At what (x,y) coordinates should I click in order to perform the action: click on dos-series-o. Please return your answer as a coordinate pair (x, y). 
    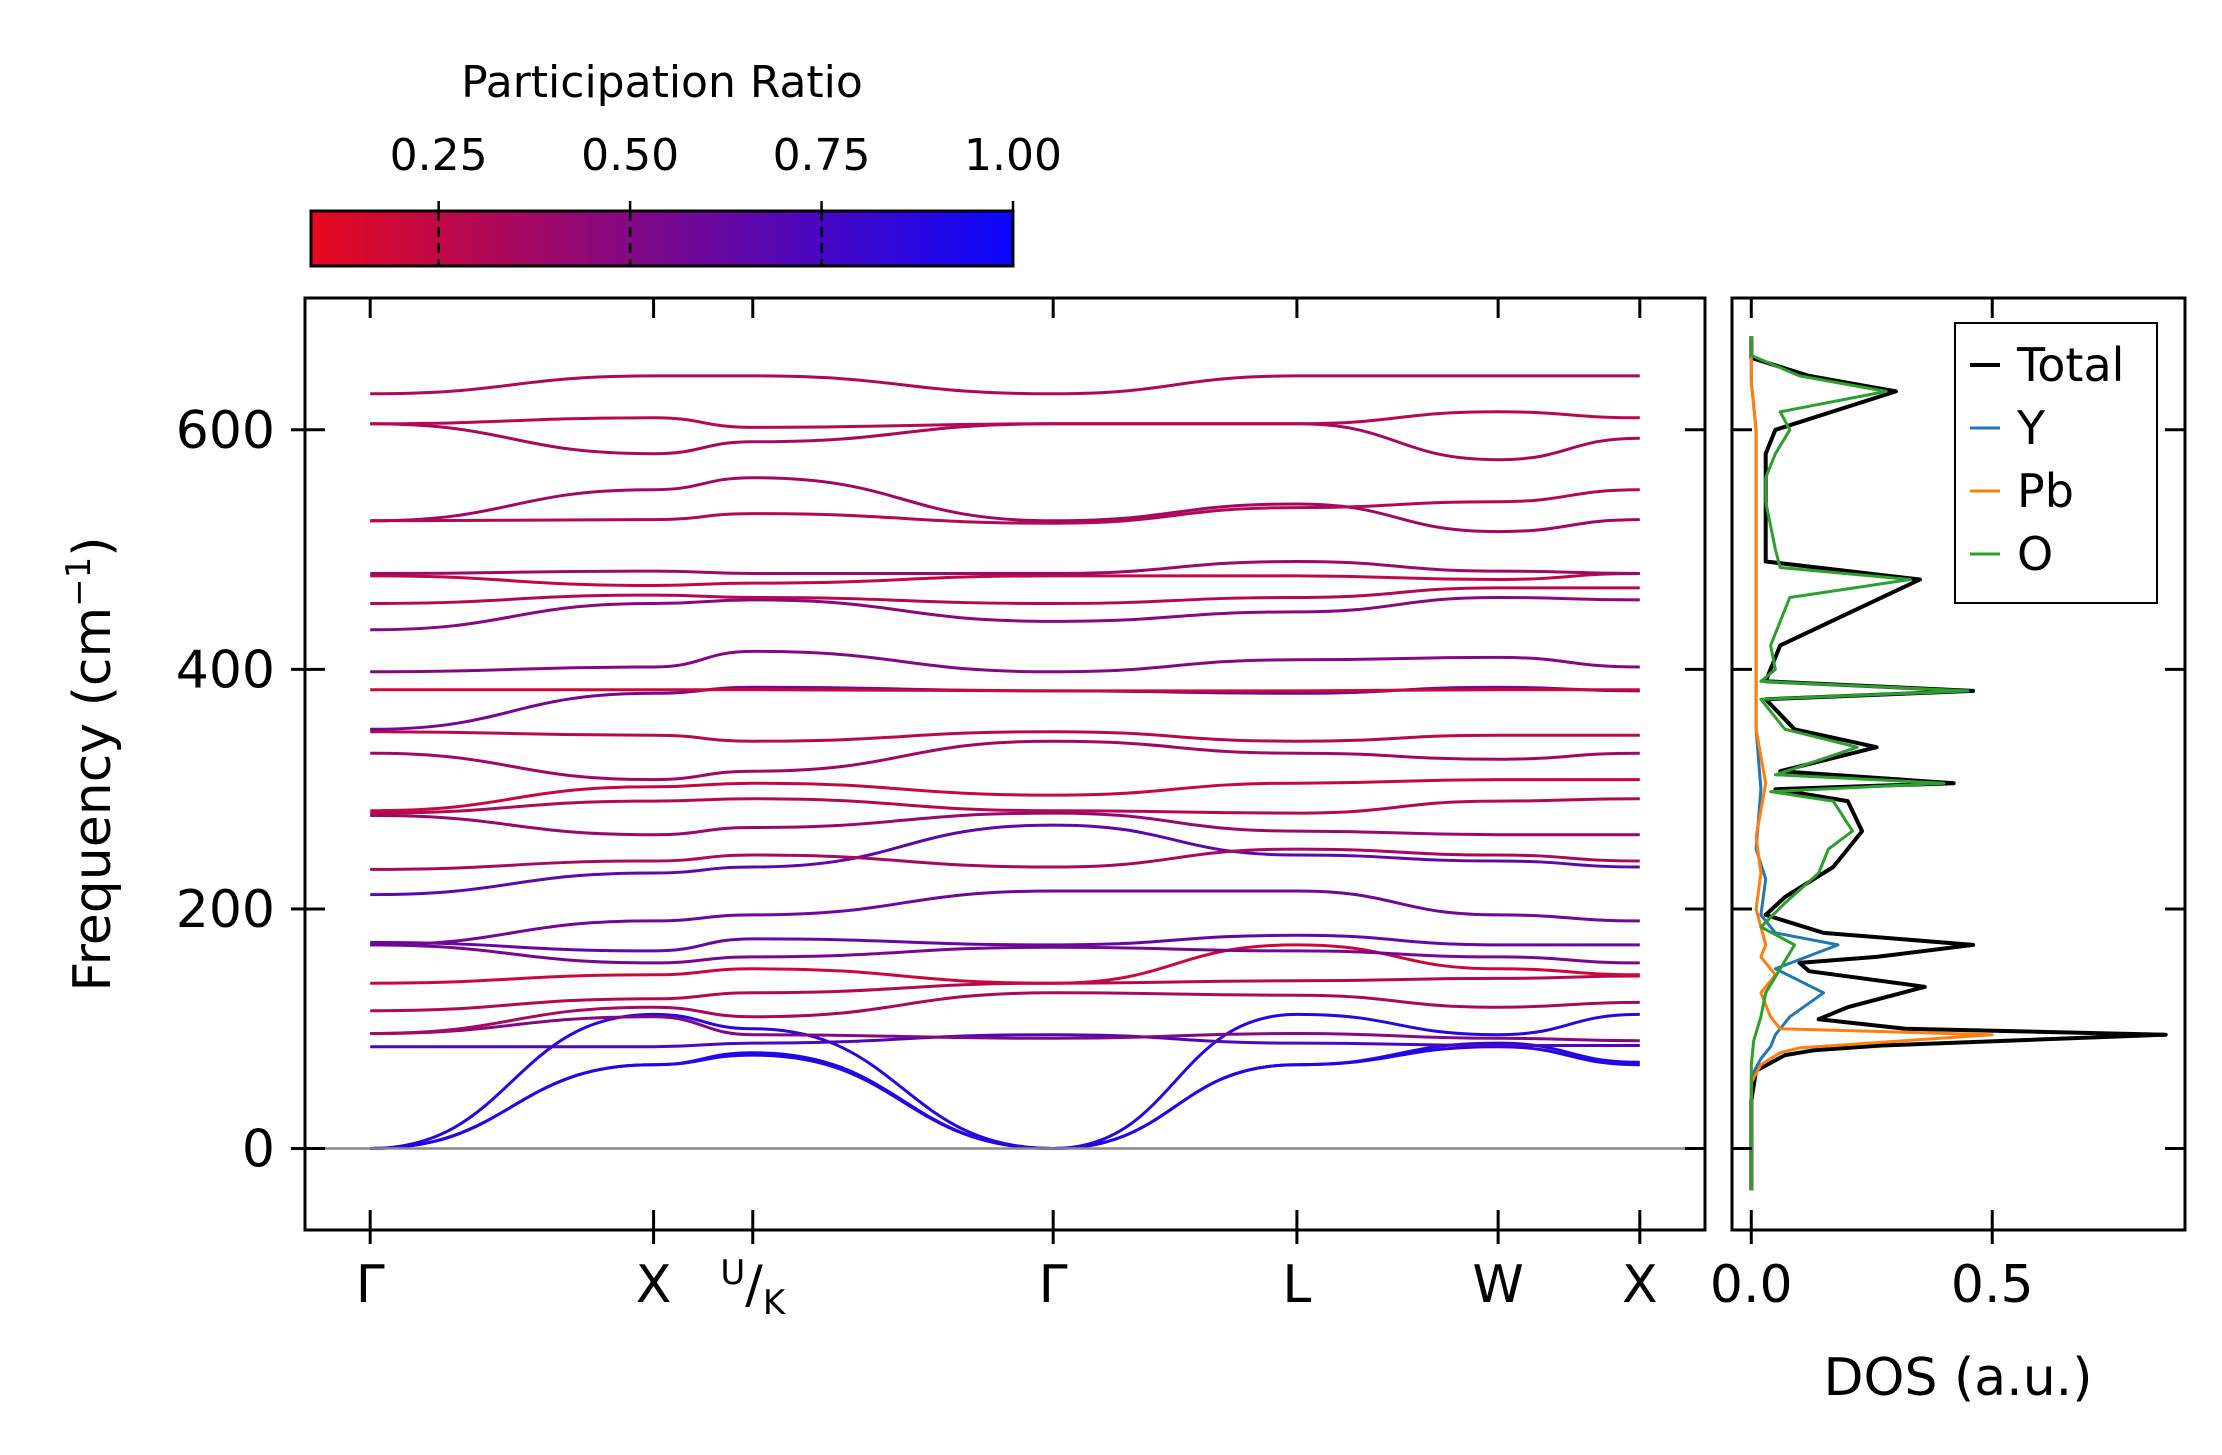
    Looking at the image, I should click on (1859, 763).